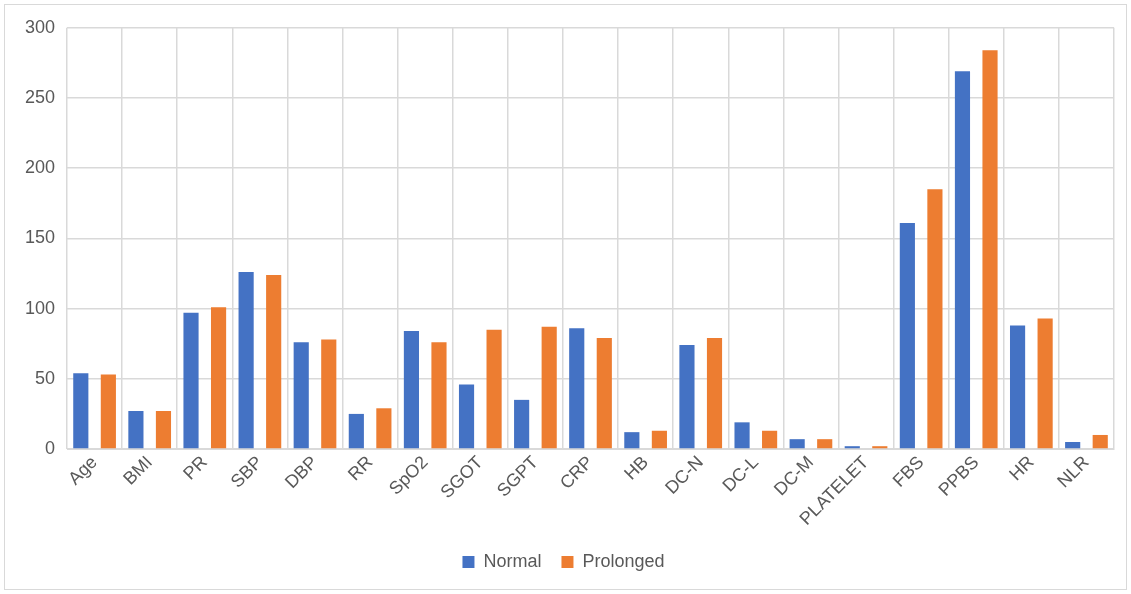 The height and width of the screenshot is (594, 1131). I want to click on y-tick-label: 300, so click(40, 26).